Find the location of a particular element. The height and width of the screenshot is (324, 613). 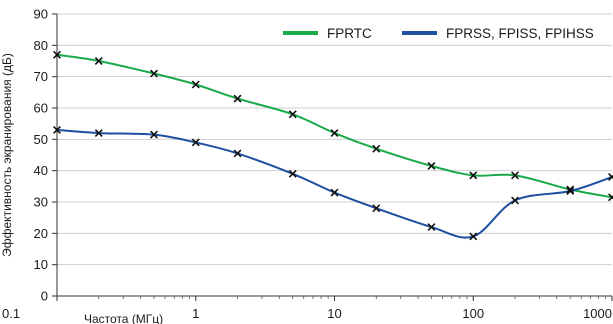

legend: FPRTC FPRSS, FPISS, FPIHSS is located at coordinates (438, 33).